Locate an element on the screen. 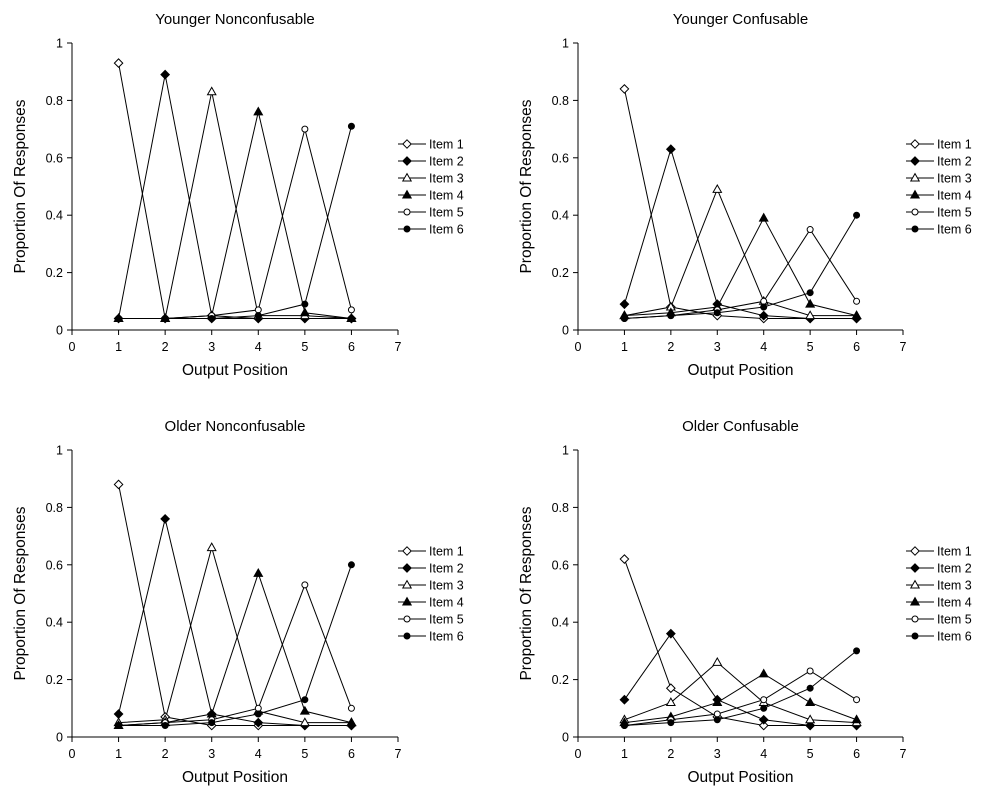 The image size is (995, 792). x-tick-label: 2 is located at coordinates (165, 754).